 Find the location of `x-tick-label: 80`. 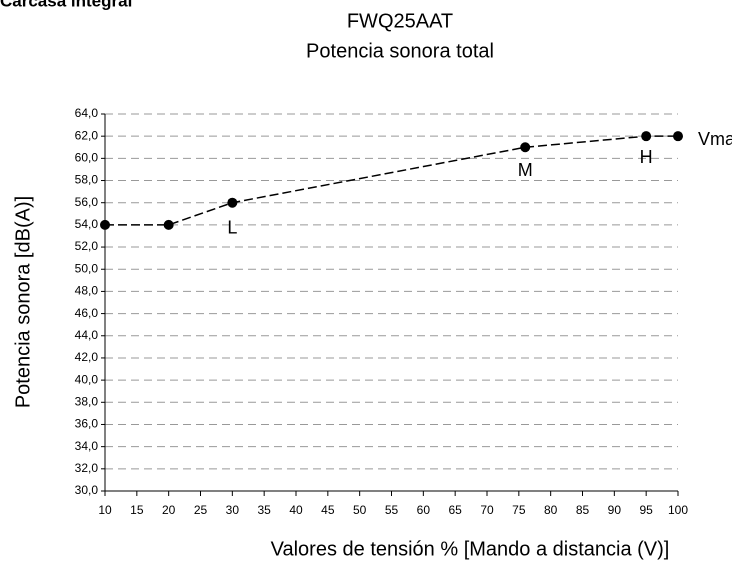

x-tick-label: 80 is located at coordinates (551, 510).